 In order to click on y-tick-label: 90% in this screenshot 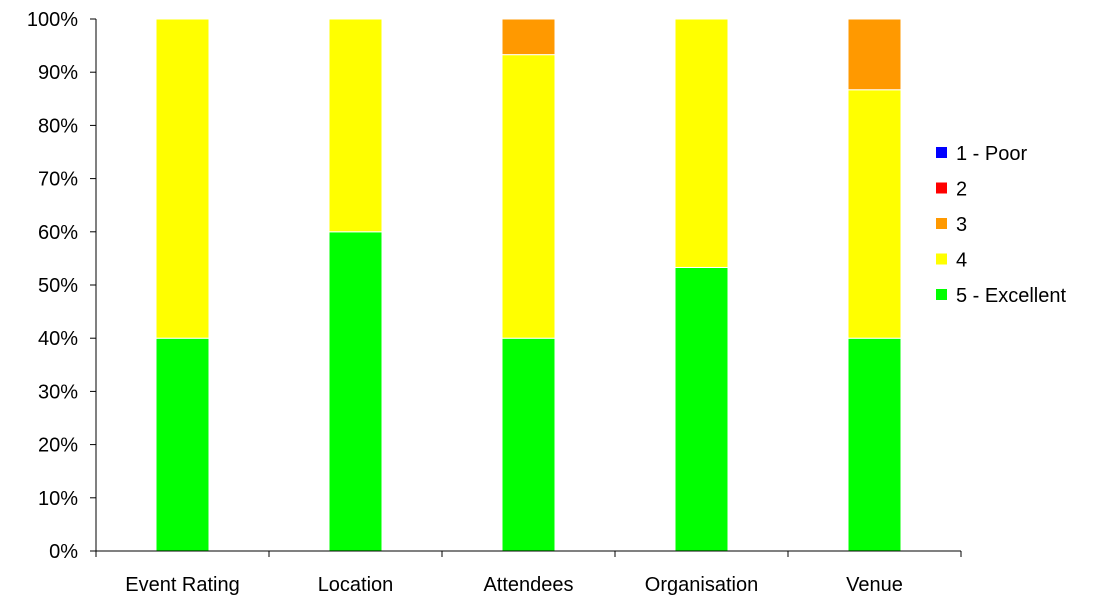, I will do `click(58, 73)`.